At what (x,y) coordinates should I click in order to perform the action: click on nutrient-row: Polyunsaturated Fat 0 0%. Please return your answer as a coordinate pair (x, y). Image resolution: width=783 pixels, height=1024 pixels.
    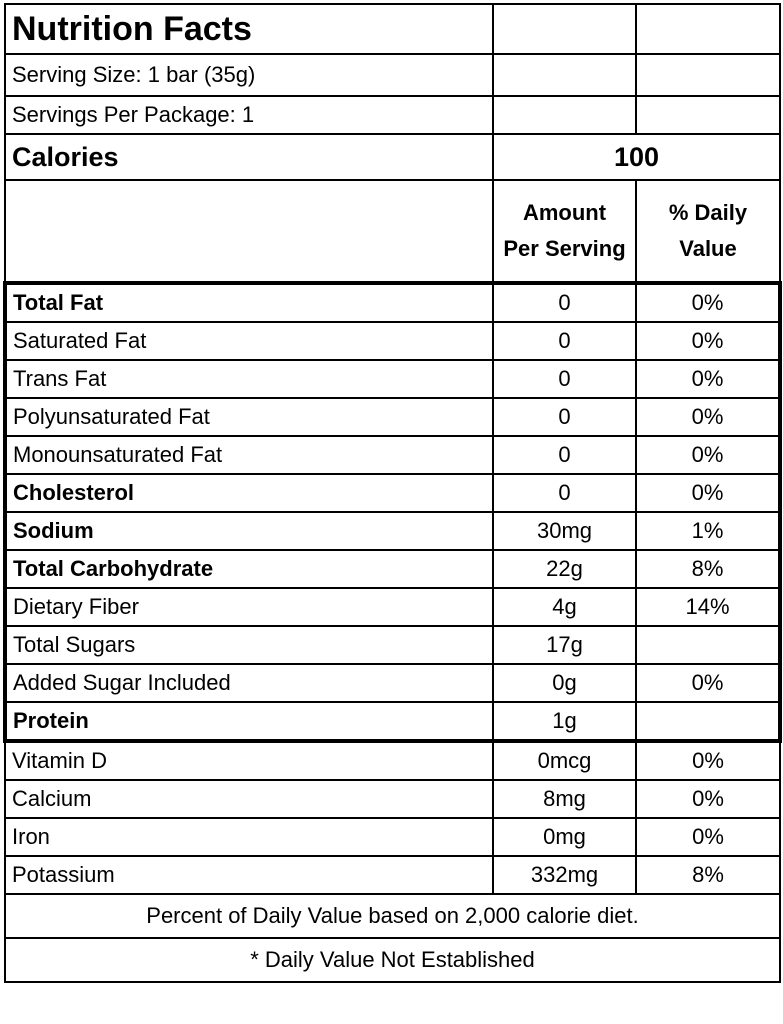
    Looking at the image, I should click on (392, 417).